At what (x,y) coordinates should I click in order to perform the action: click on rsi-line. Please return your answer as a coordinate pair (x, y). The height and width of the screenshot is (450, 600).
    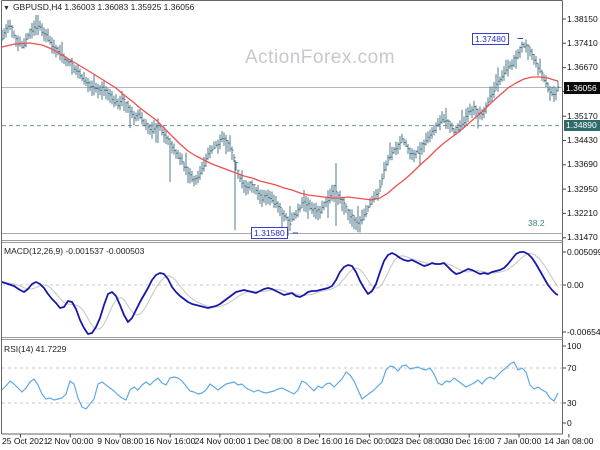
    Looking at the image, I should click on (280, 385).